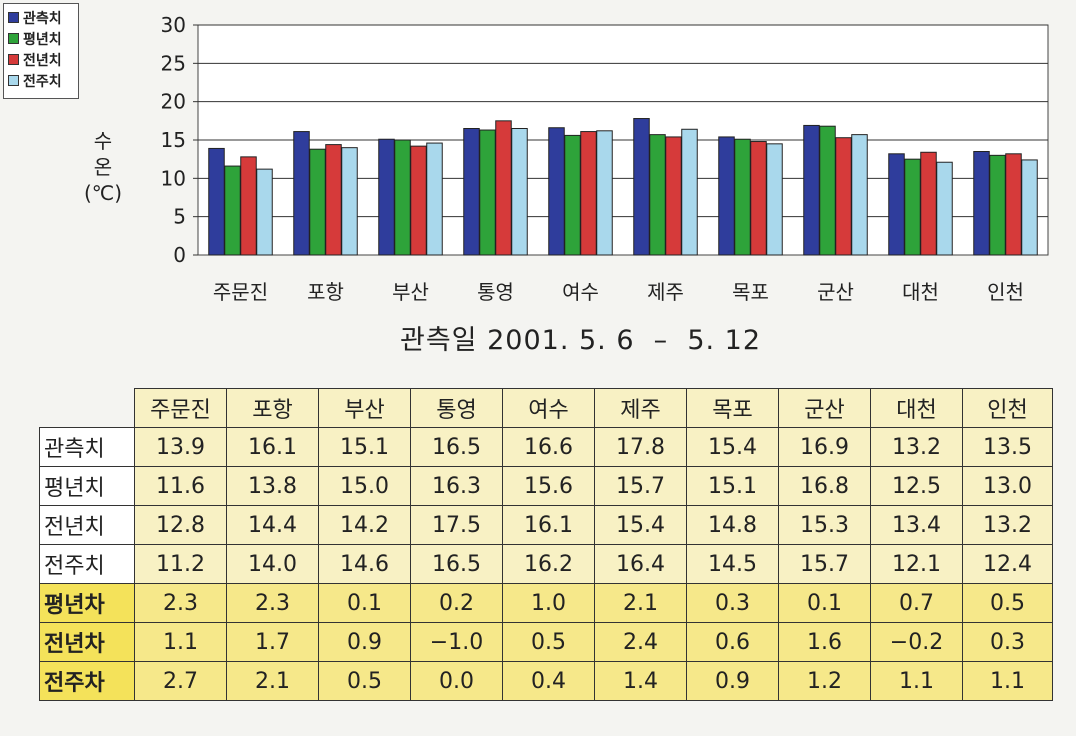  I want to click on row-header: 전주차, so click(87, 681).